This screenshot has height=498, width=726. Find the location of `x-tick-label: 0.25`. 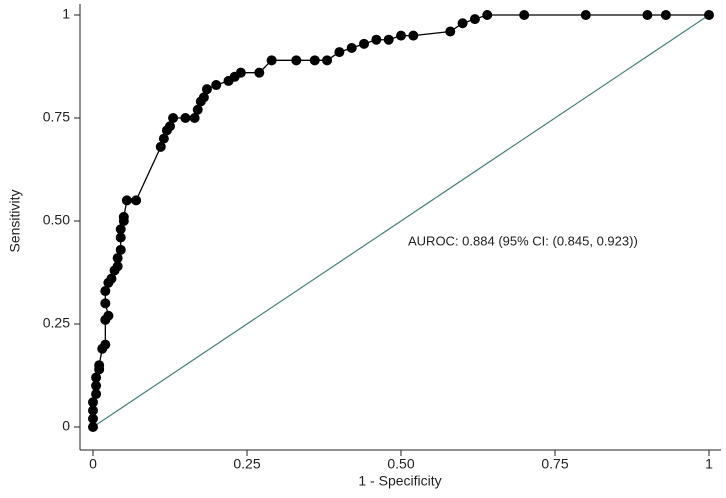

x-tick-label: 0.25 is located at coordinates (246, 464).